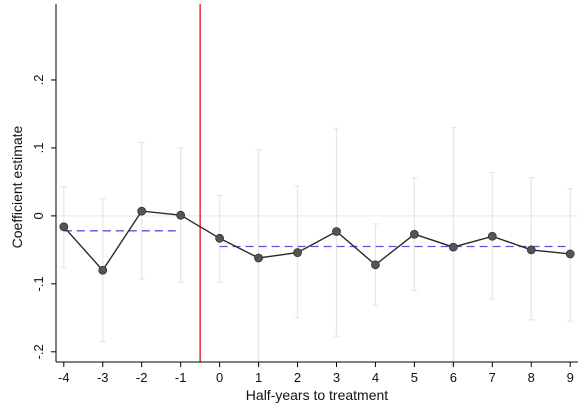 The width and height of the screenshot is (584, 410). I want to click on y-tick-label: .1, so click(38, 148).